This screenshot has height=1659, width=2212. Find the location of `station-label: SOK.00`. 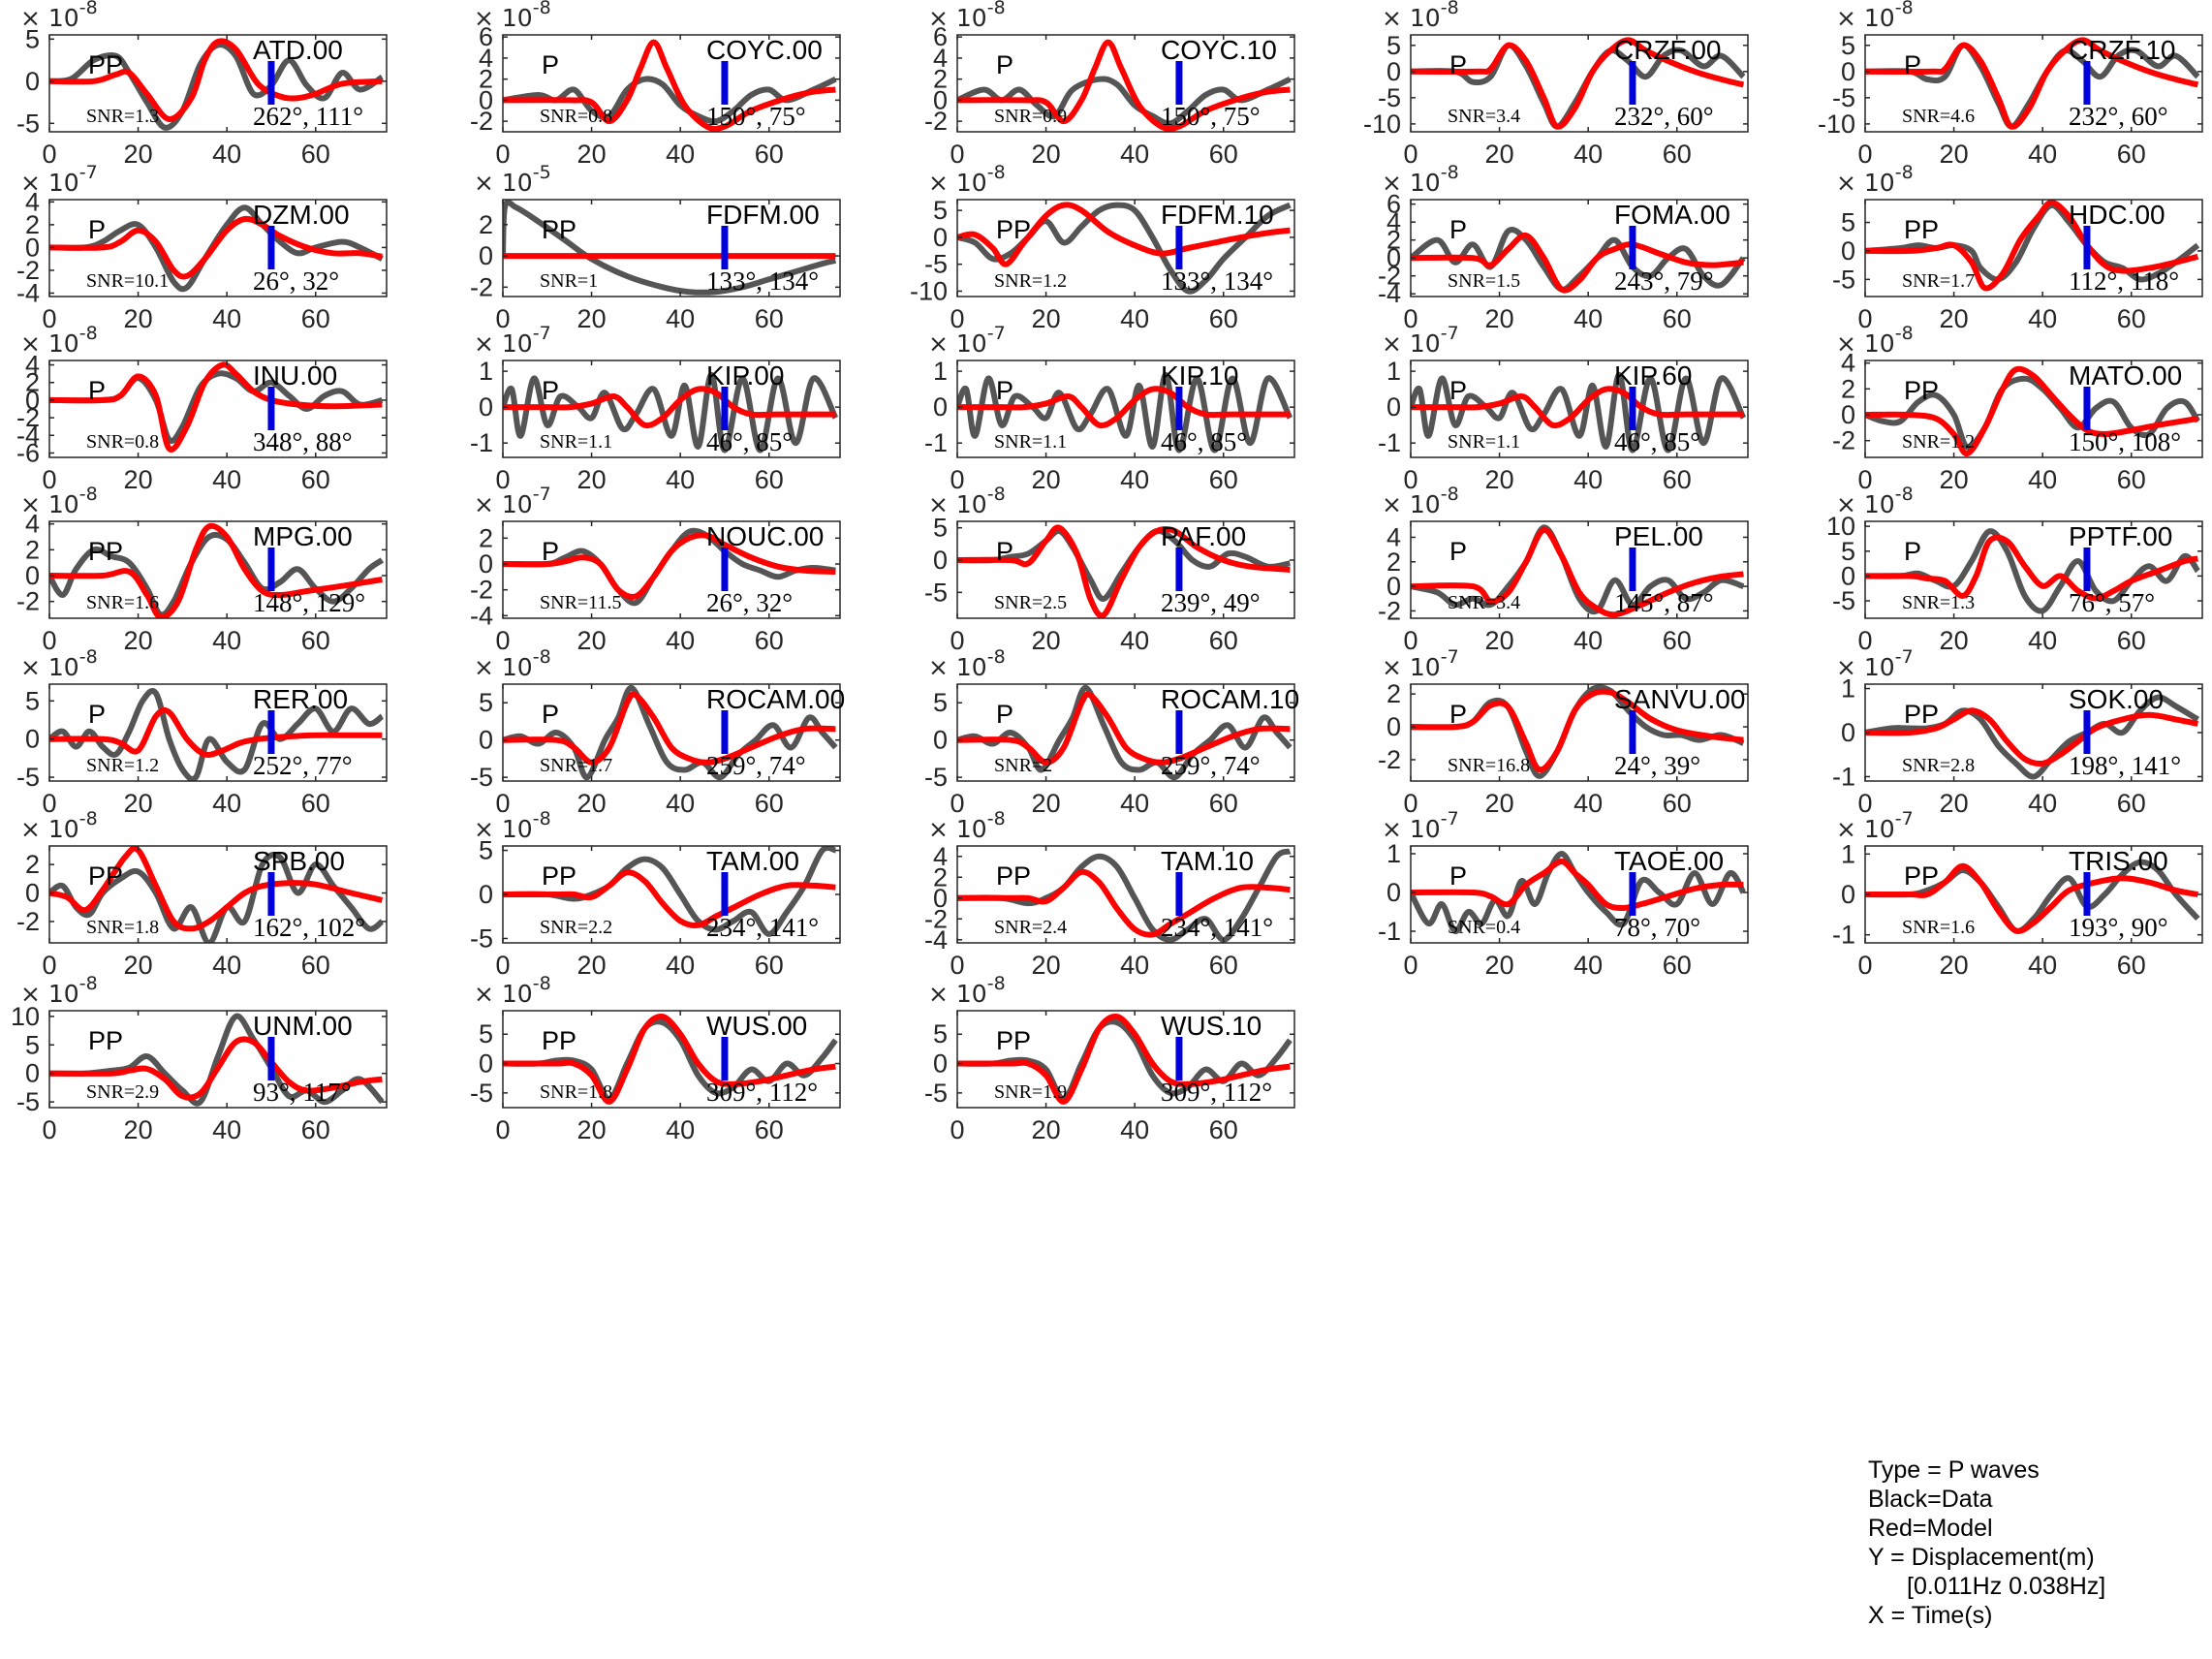

station-label: SOK.00 is located at coordinates (2116, 699).